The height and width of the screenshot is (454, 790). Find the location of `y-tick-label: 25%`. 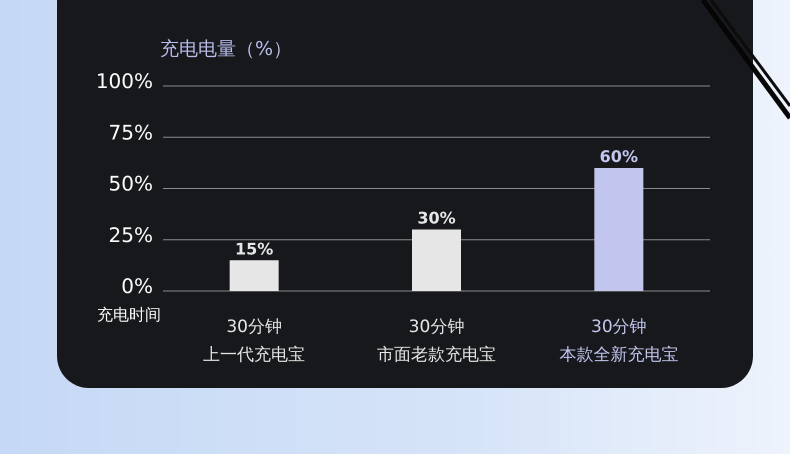

y-tick-label: 25% is located at coordinates (130, 234).